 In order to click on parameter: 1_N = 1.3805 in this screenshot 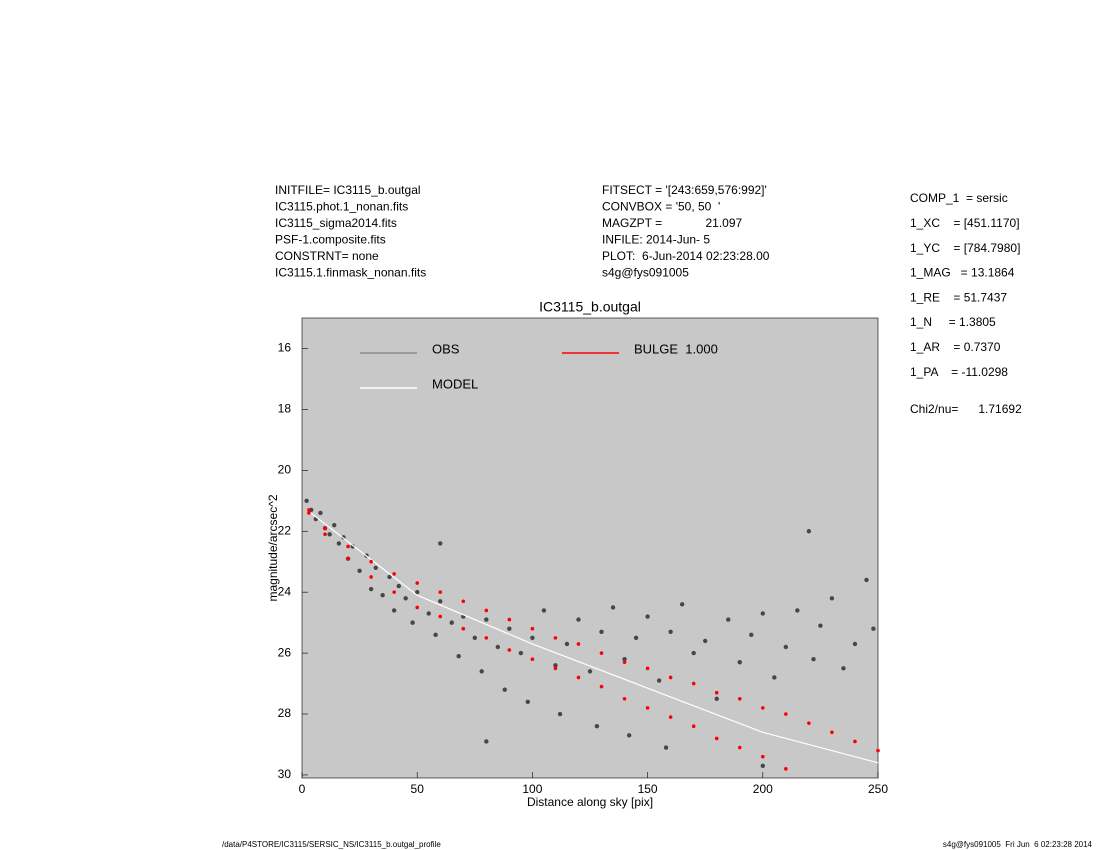, I will do `click(953, 322)`.